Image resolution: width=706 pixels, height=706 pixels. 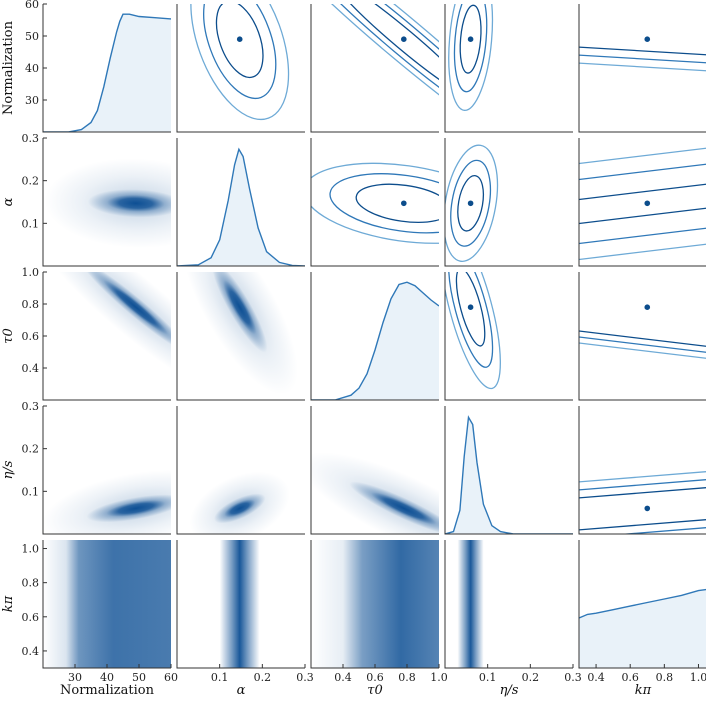 What do you see at coordinates (31, 583) in the screenshot?
I see `y-tick-label-kpi: 0.8` at bounding box center [31, 583].